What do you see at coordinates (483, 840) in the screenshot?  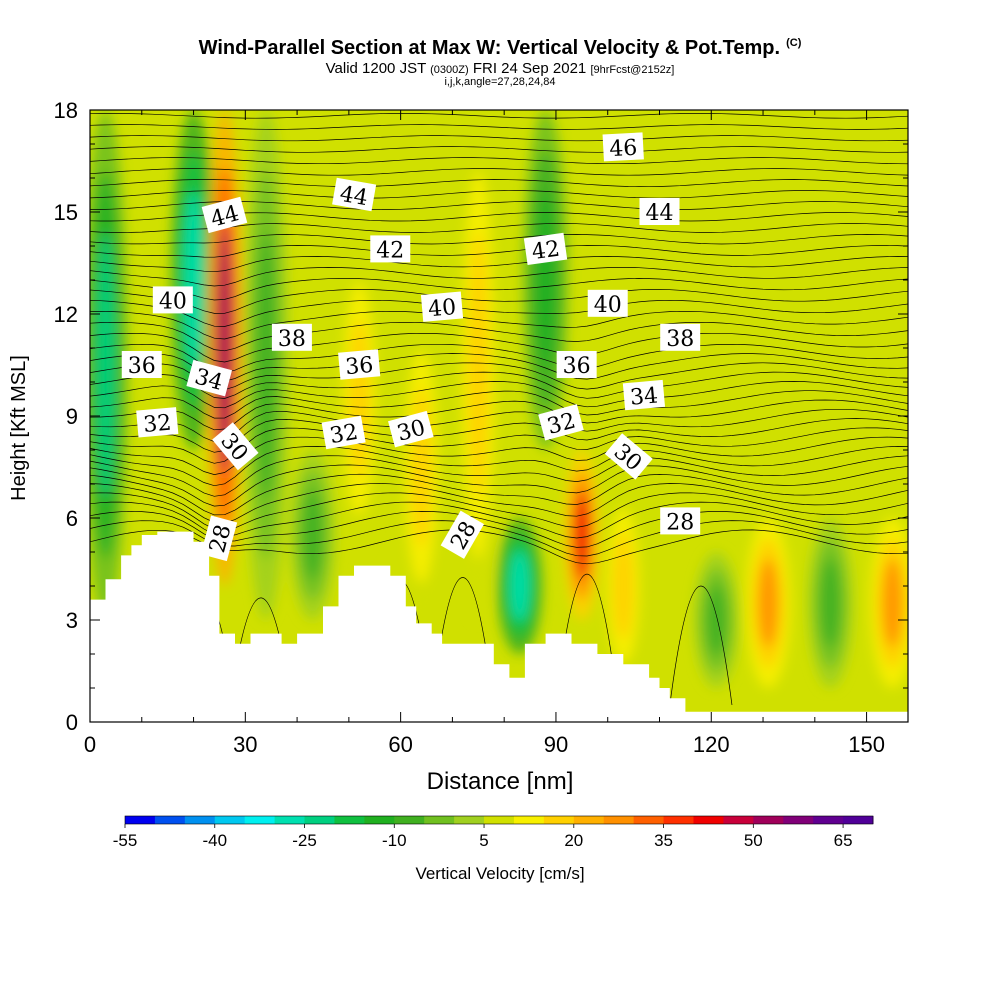 I see `colorbar-tick-label: 5` at bounding box center [483, 840].